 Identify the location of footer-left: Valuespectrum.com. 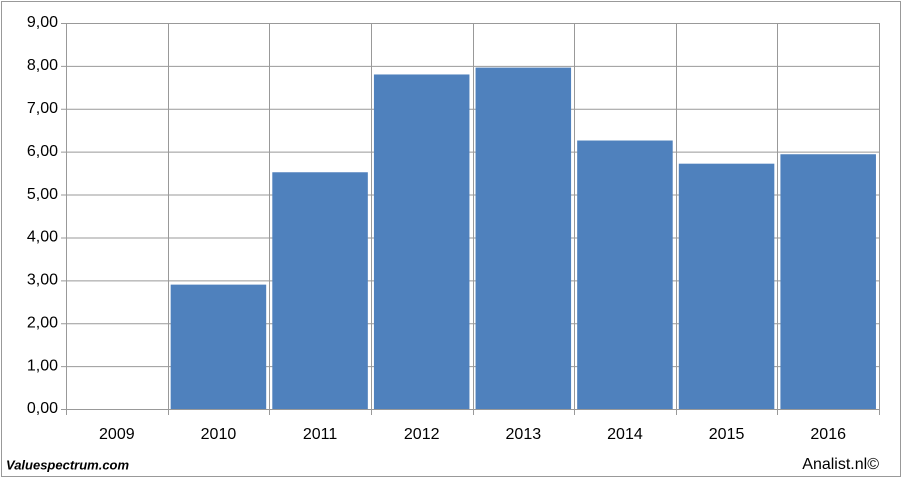
(68, 464).